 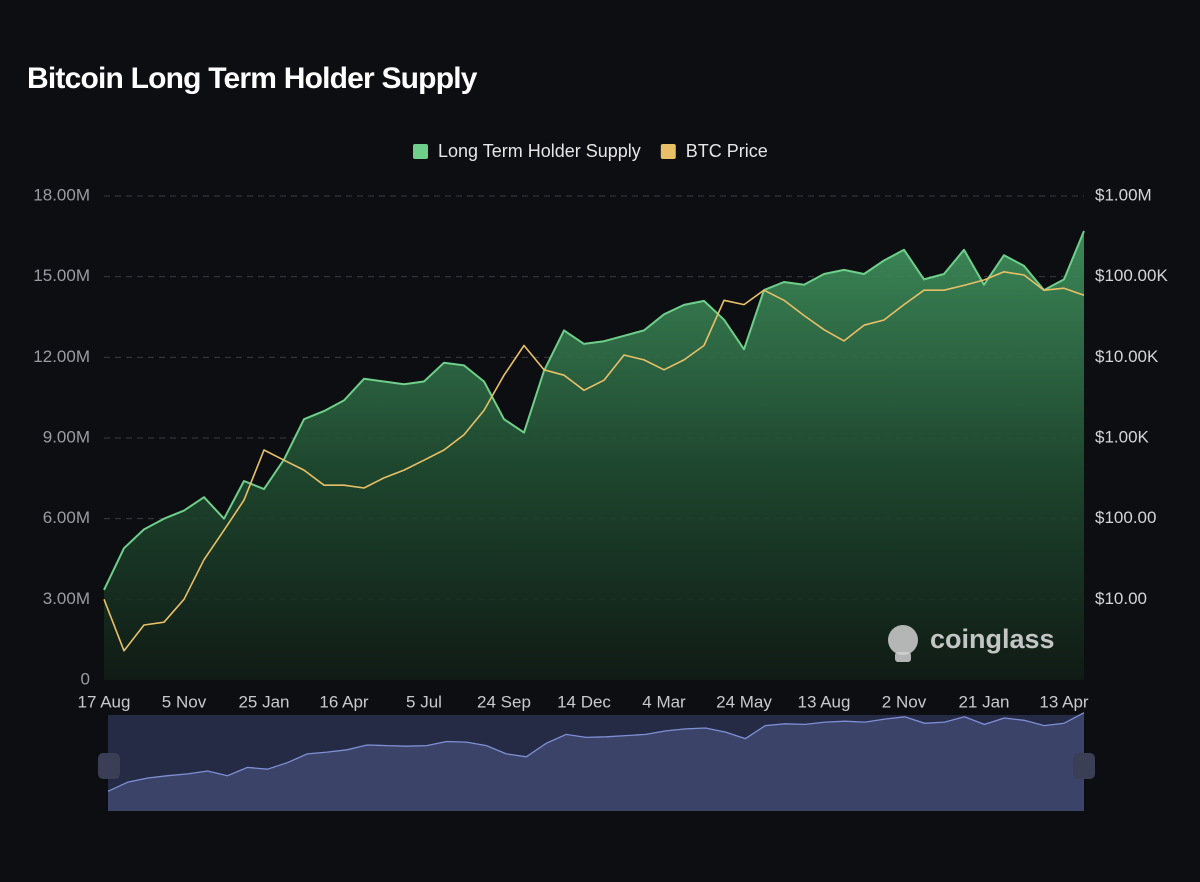 I want to click on x-tick-label: 24 Sep, so click(x=504, y=701).